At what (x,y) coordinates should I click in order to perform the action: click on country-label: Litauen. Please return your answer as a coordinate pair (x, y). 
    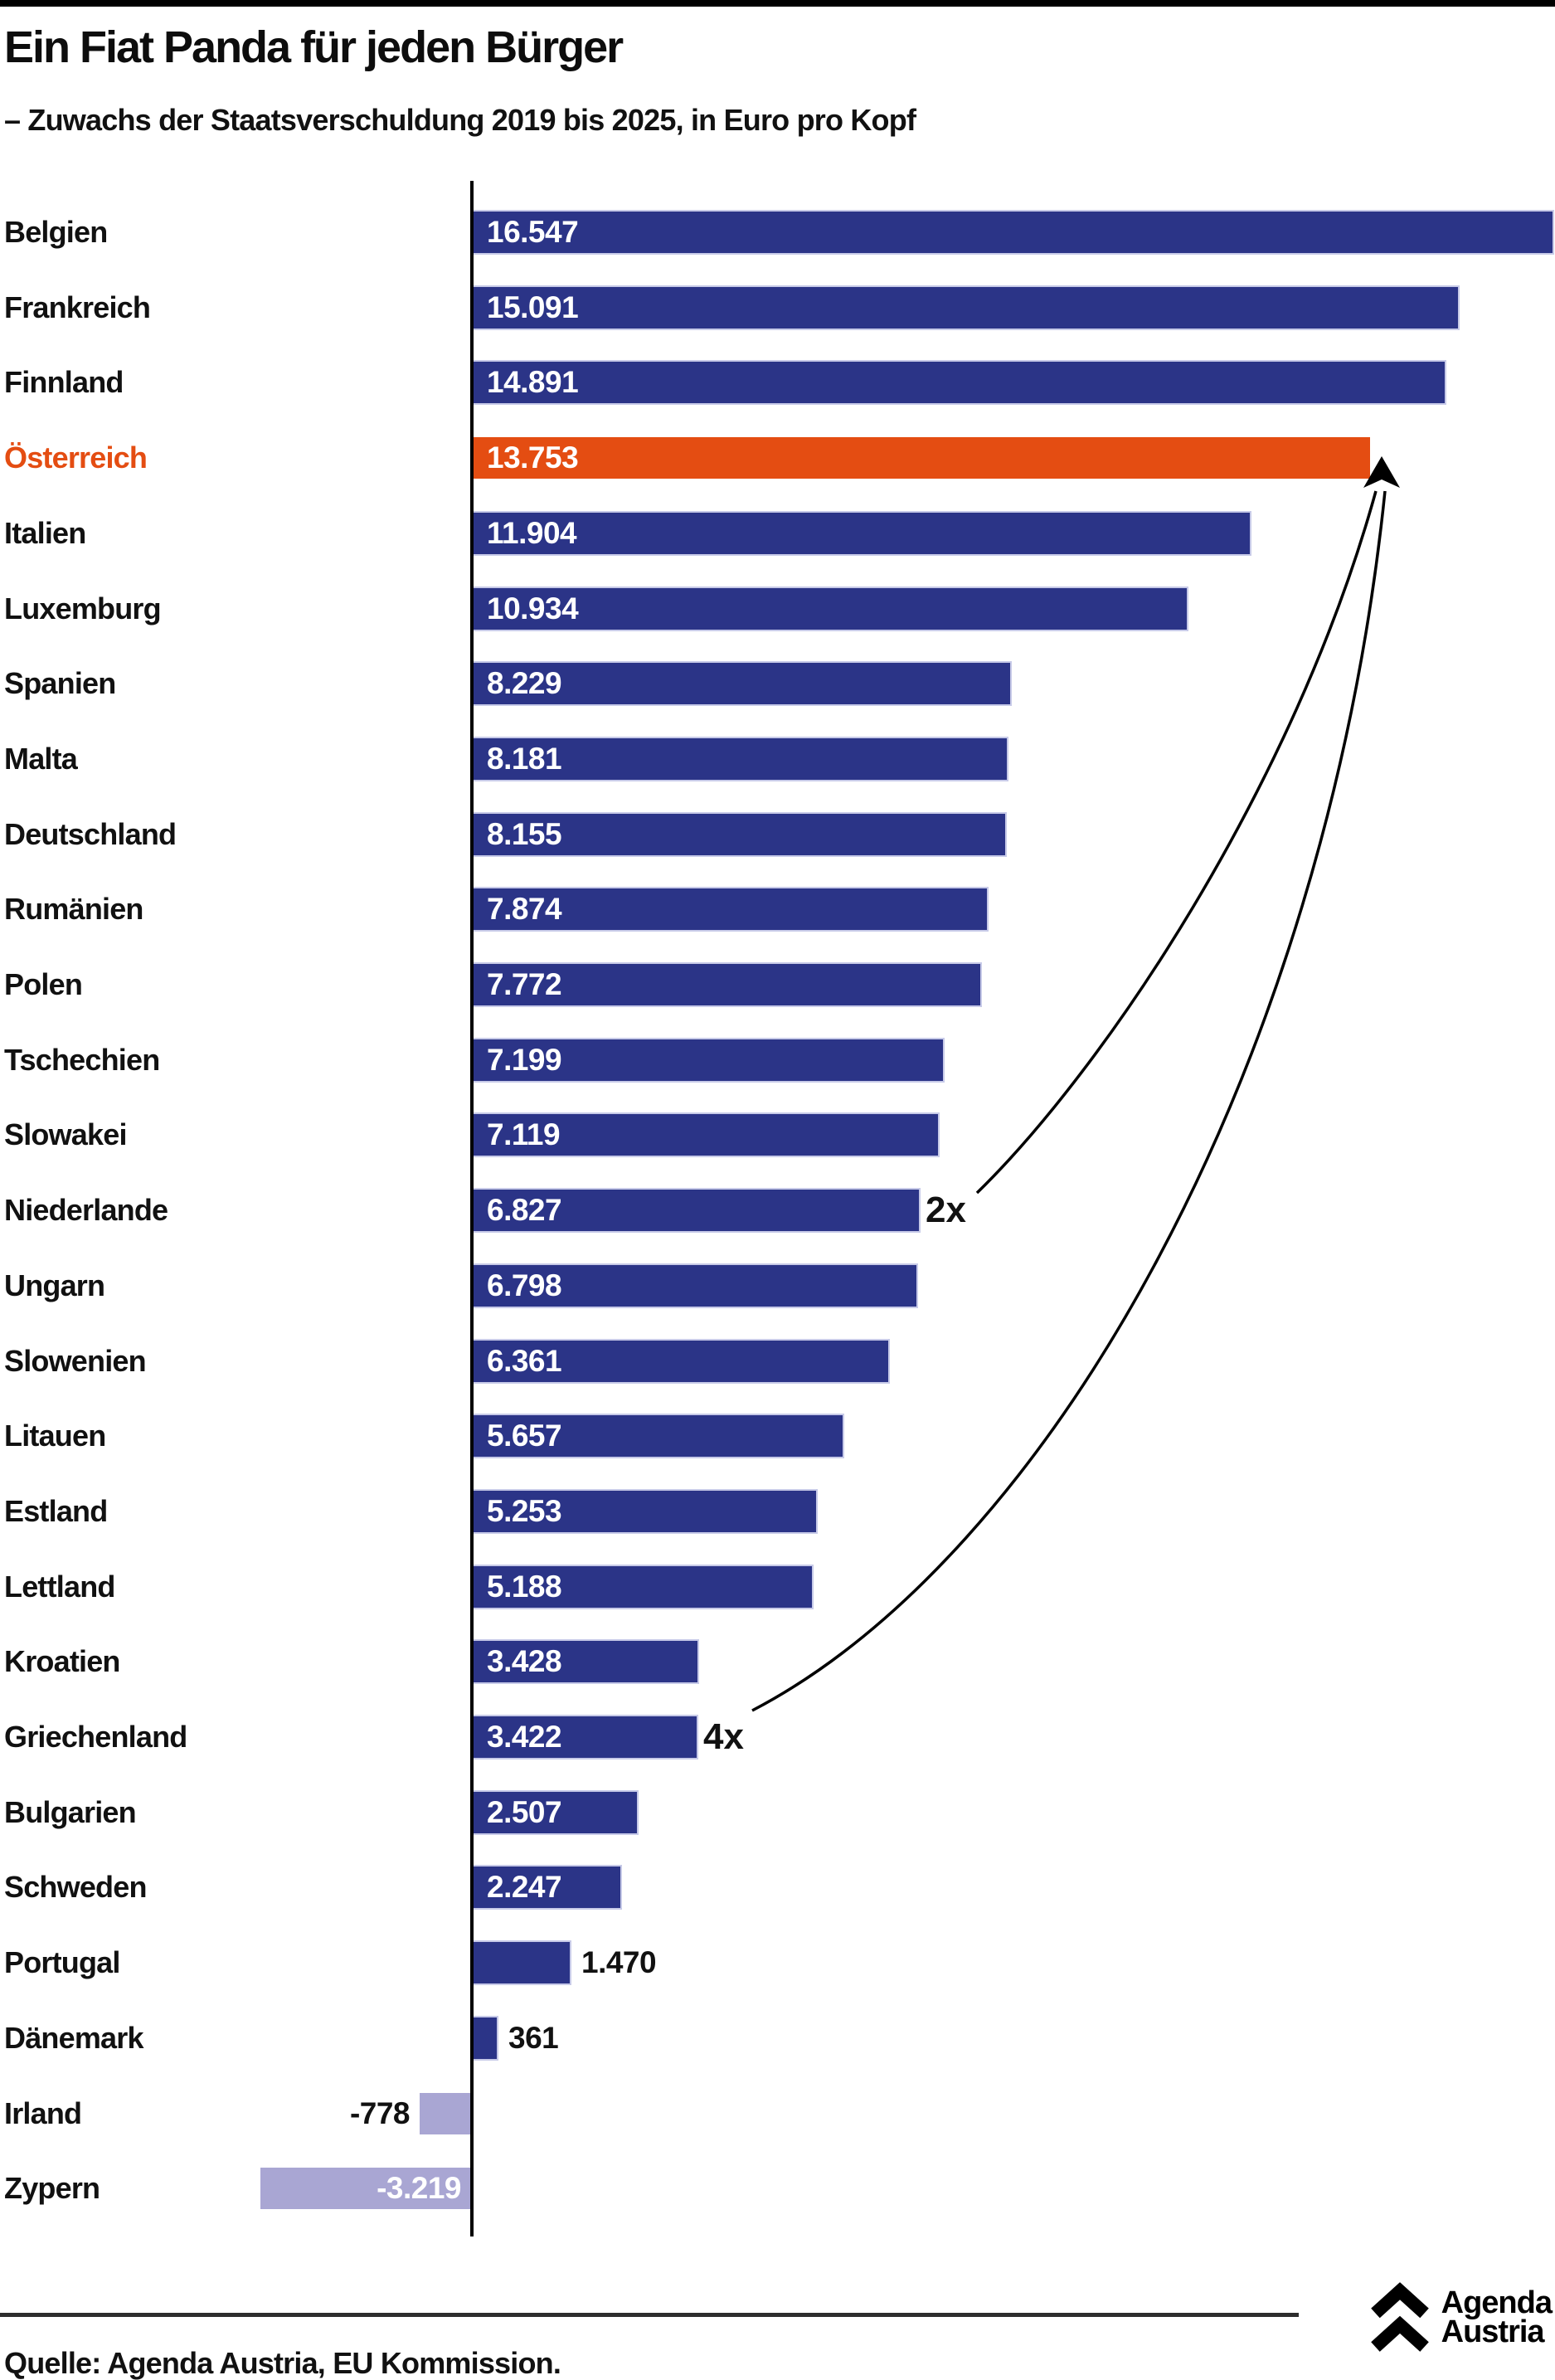
    Looking at the image, I should click on (55, 1436).